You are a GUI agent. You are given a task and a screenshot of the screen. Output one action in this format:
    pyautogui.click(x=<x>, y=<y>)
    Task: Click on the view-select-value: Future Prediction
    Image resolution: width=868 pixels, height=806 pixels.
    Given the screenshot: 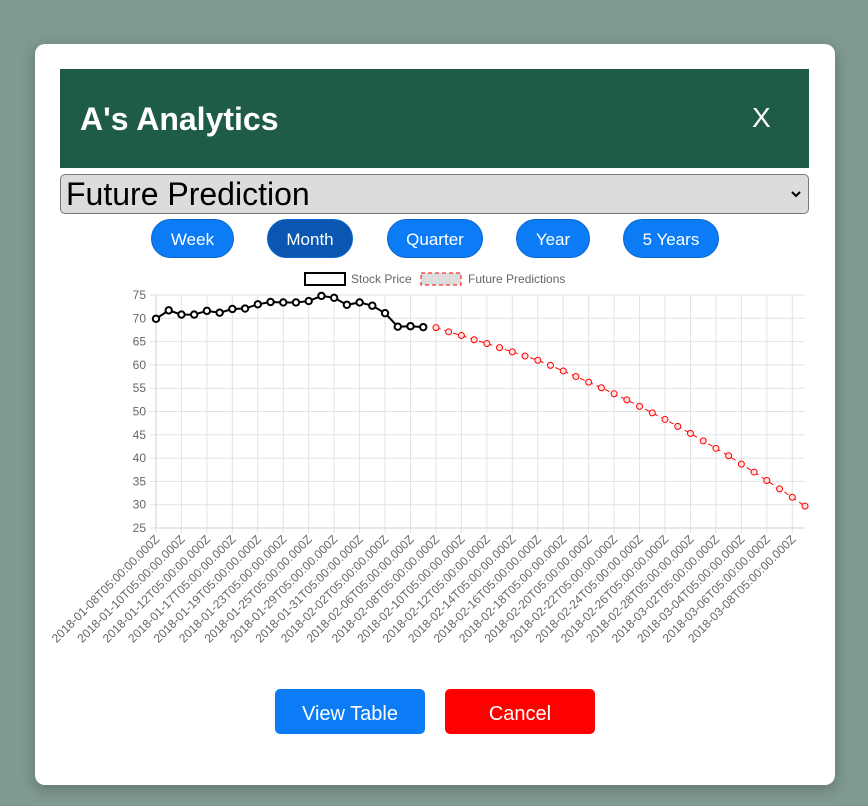 What is the action you would take?
    pyautogui.click(x=188, y=194)
    